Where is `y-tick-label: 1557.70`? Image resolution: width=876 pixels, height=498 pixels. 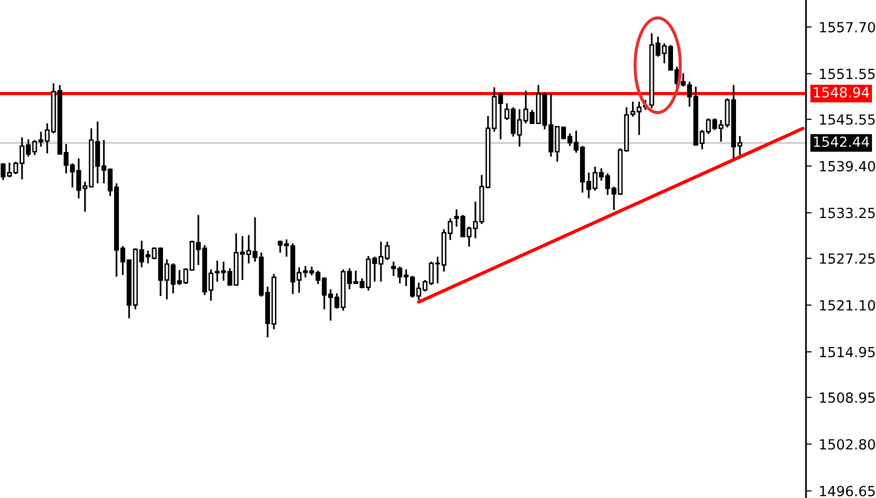 y-tick-label: 1557.70 is located at coordinates (848, 27).